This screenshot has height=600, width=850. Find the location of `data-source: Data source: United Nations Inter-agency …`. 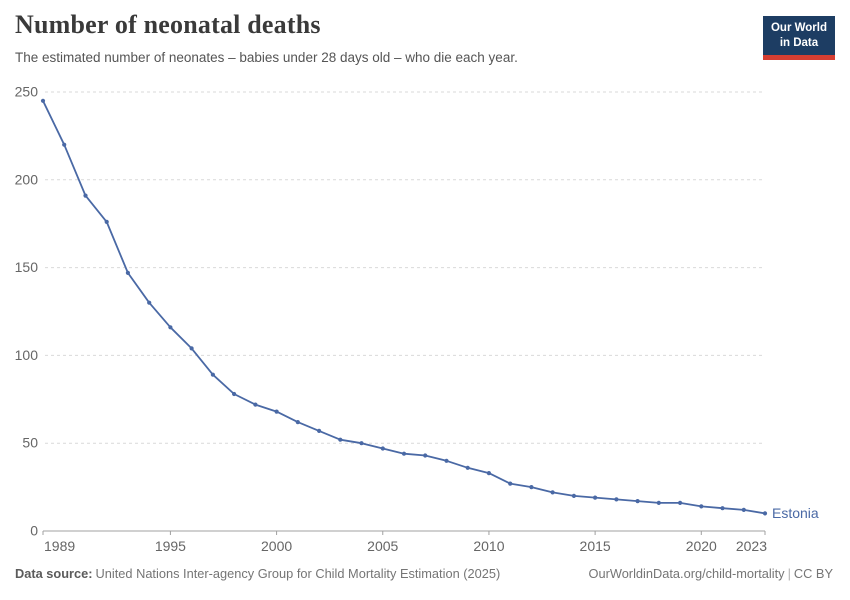

data-source: Data source: United Nations Inter-agency … is located at coordinates (257, 573).